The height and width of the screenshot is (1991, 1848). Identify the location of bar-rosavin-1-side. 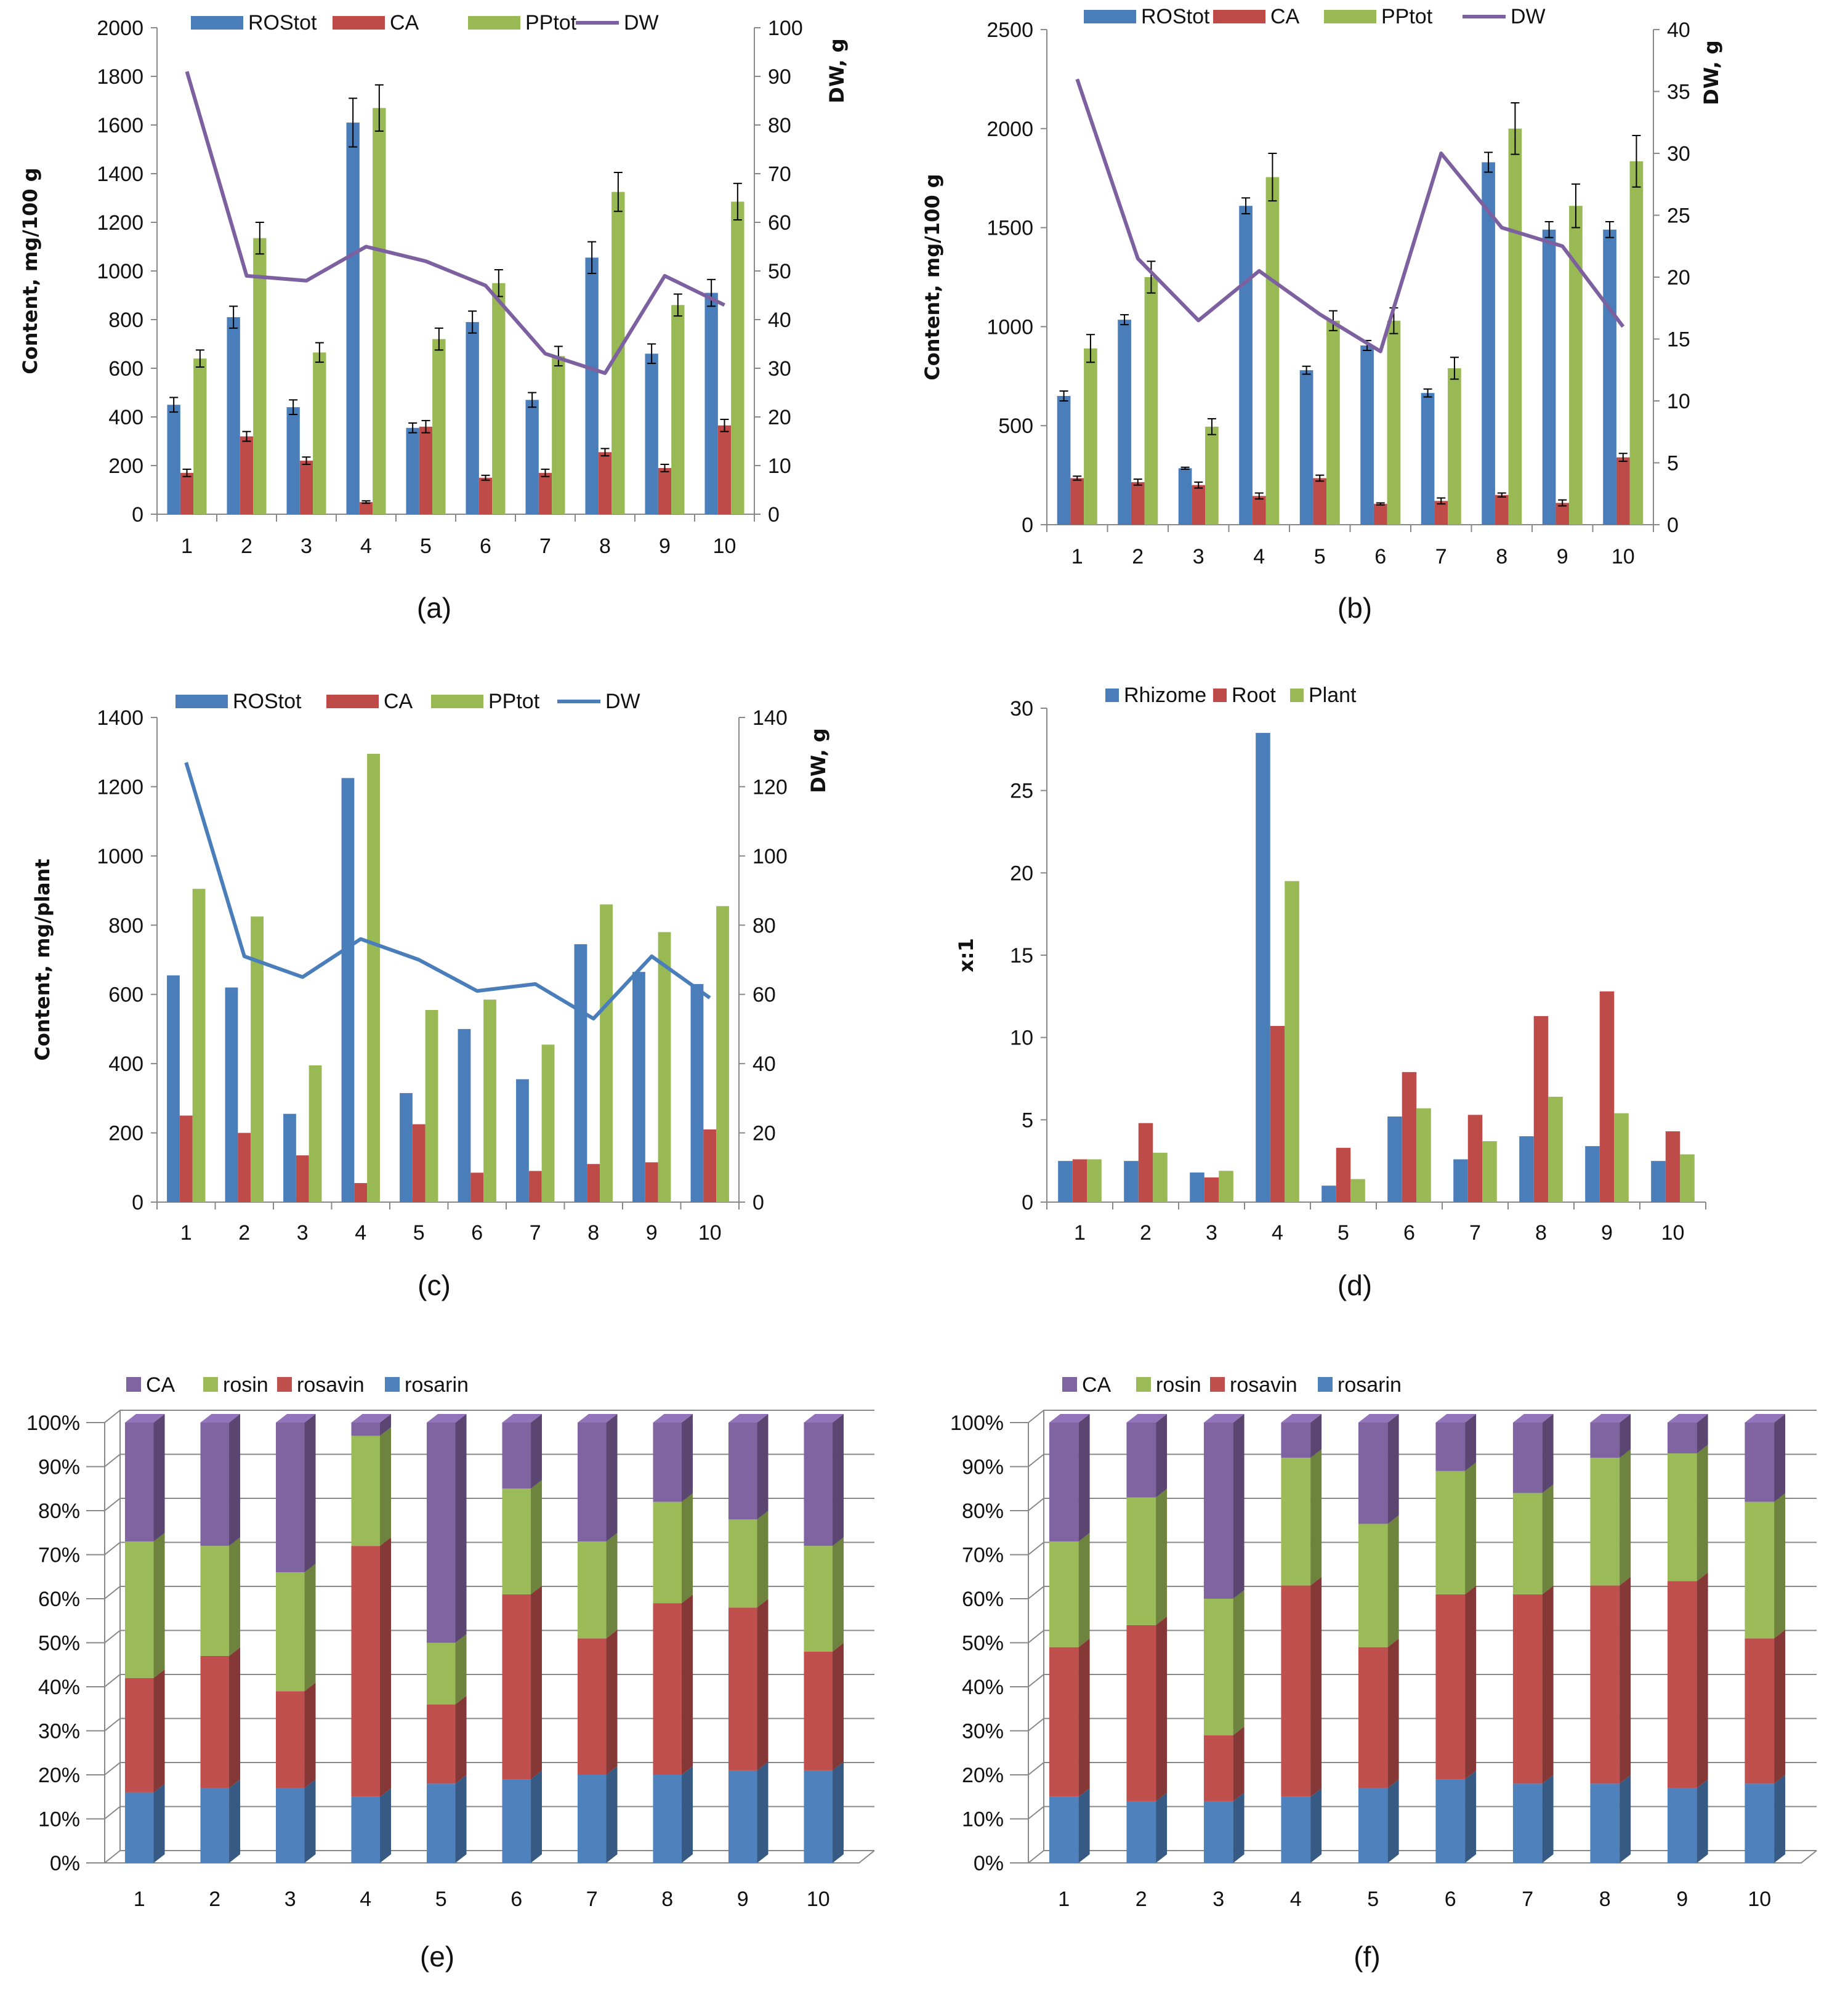
(159, 1731).